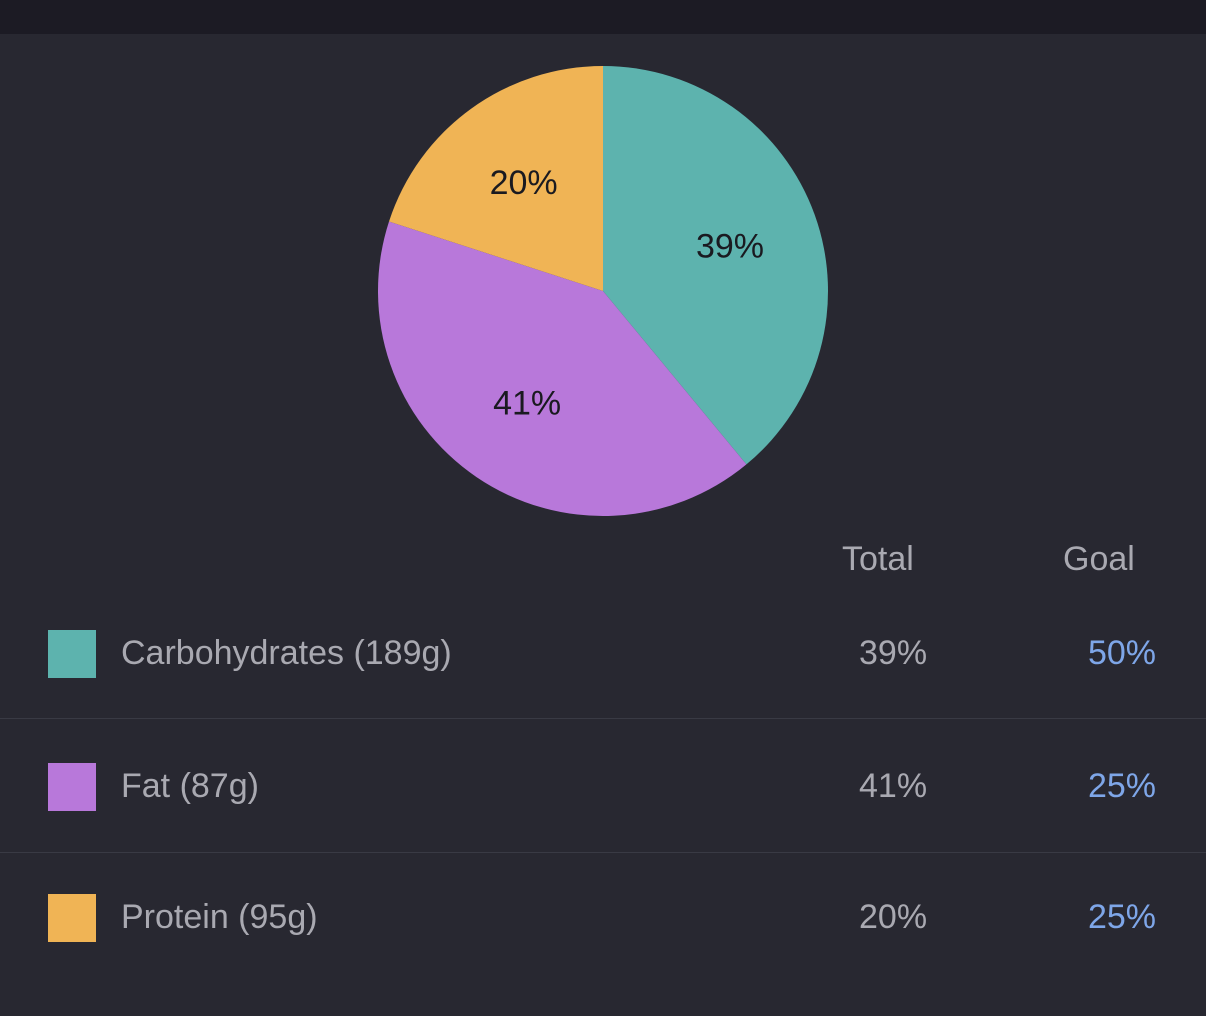 This screenshot has width=1206, height=1016. I want to click on top-bar, so click(603, 17).